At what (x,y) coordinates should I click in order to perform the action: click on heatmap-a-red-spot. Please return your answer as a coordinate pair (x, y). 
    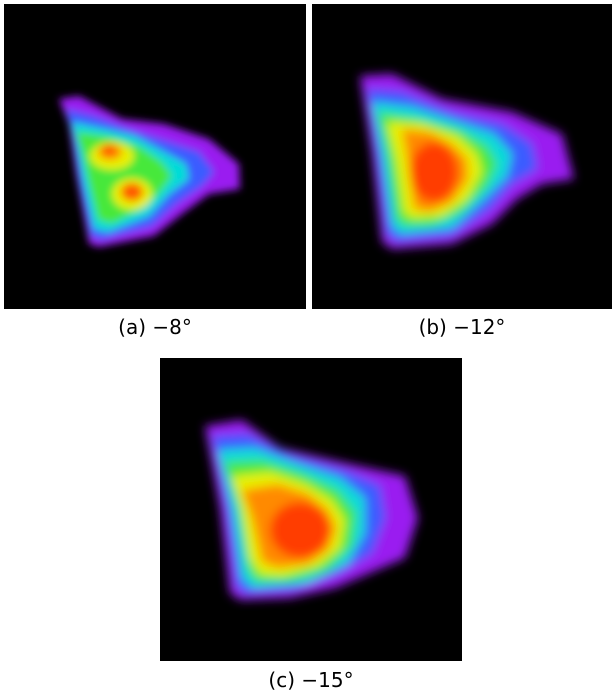
    Looking at the image, I should click on (109, 150).